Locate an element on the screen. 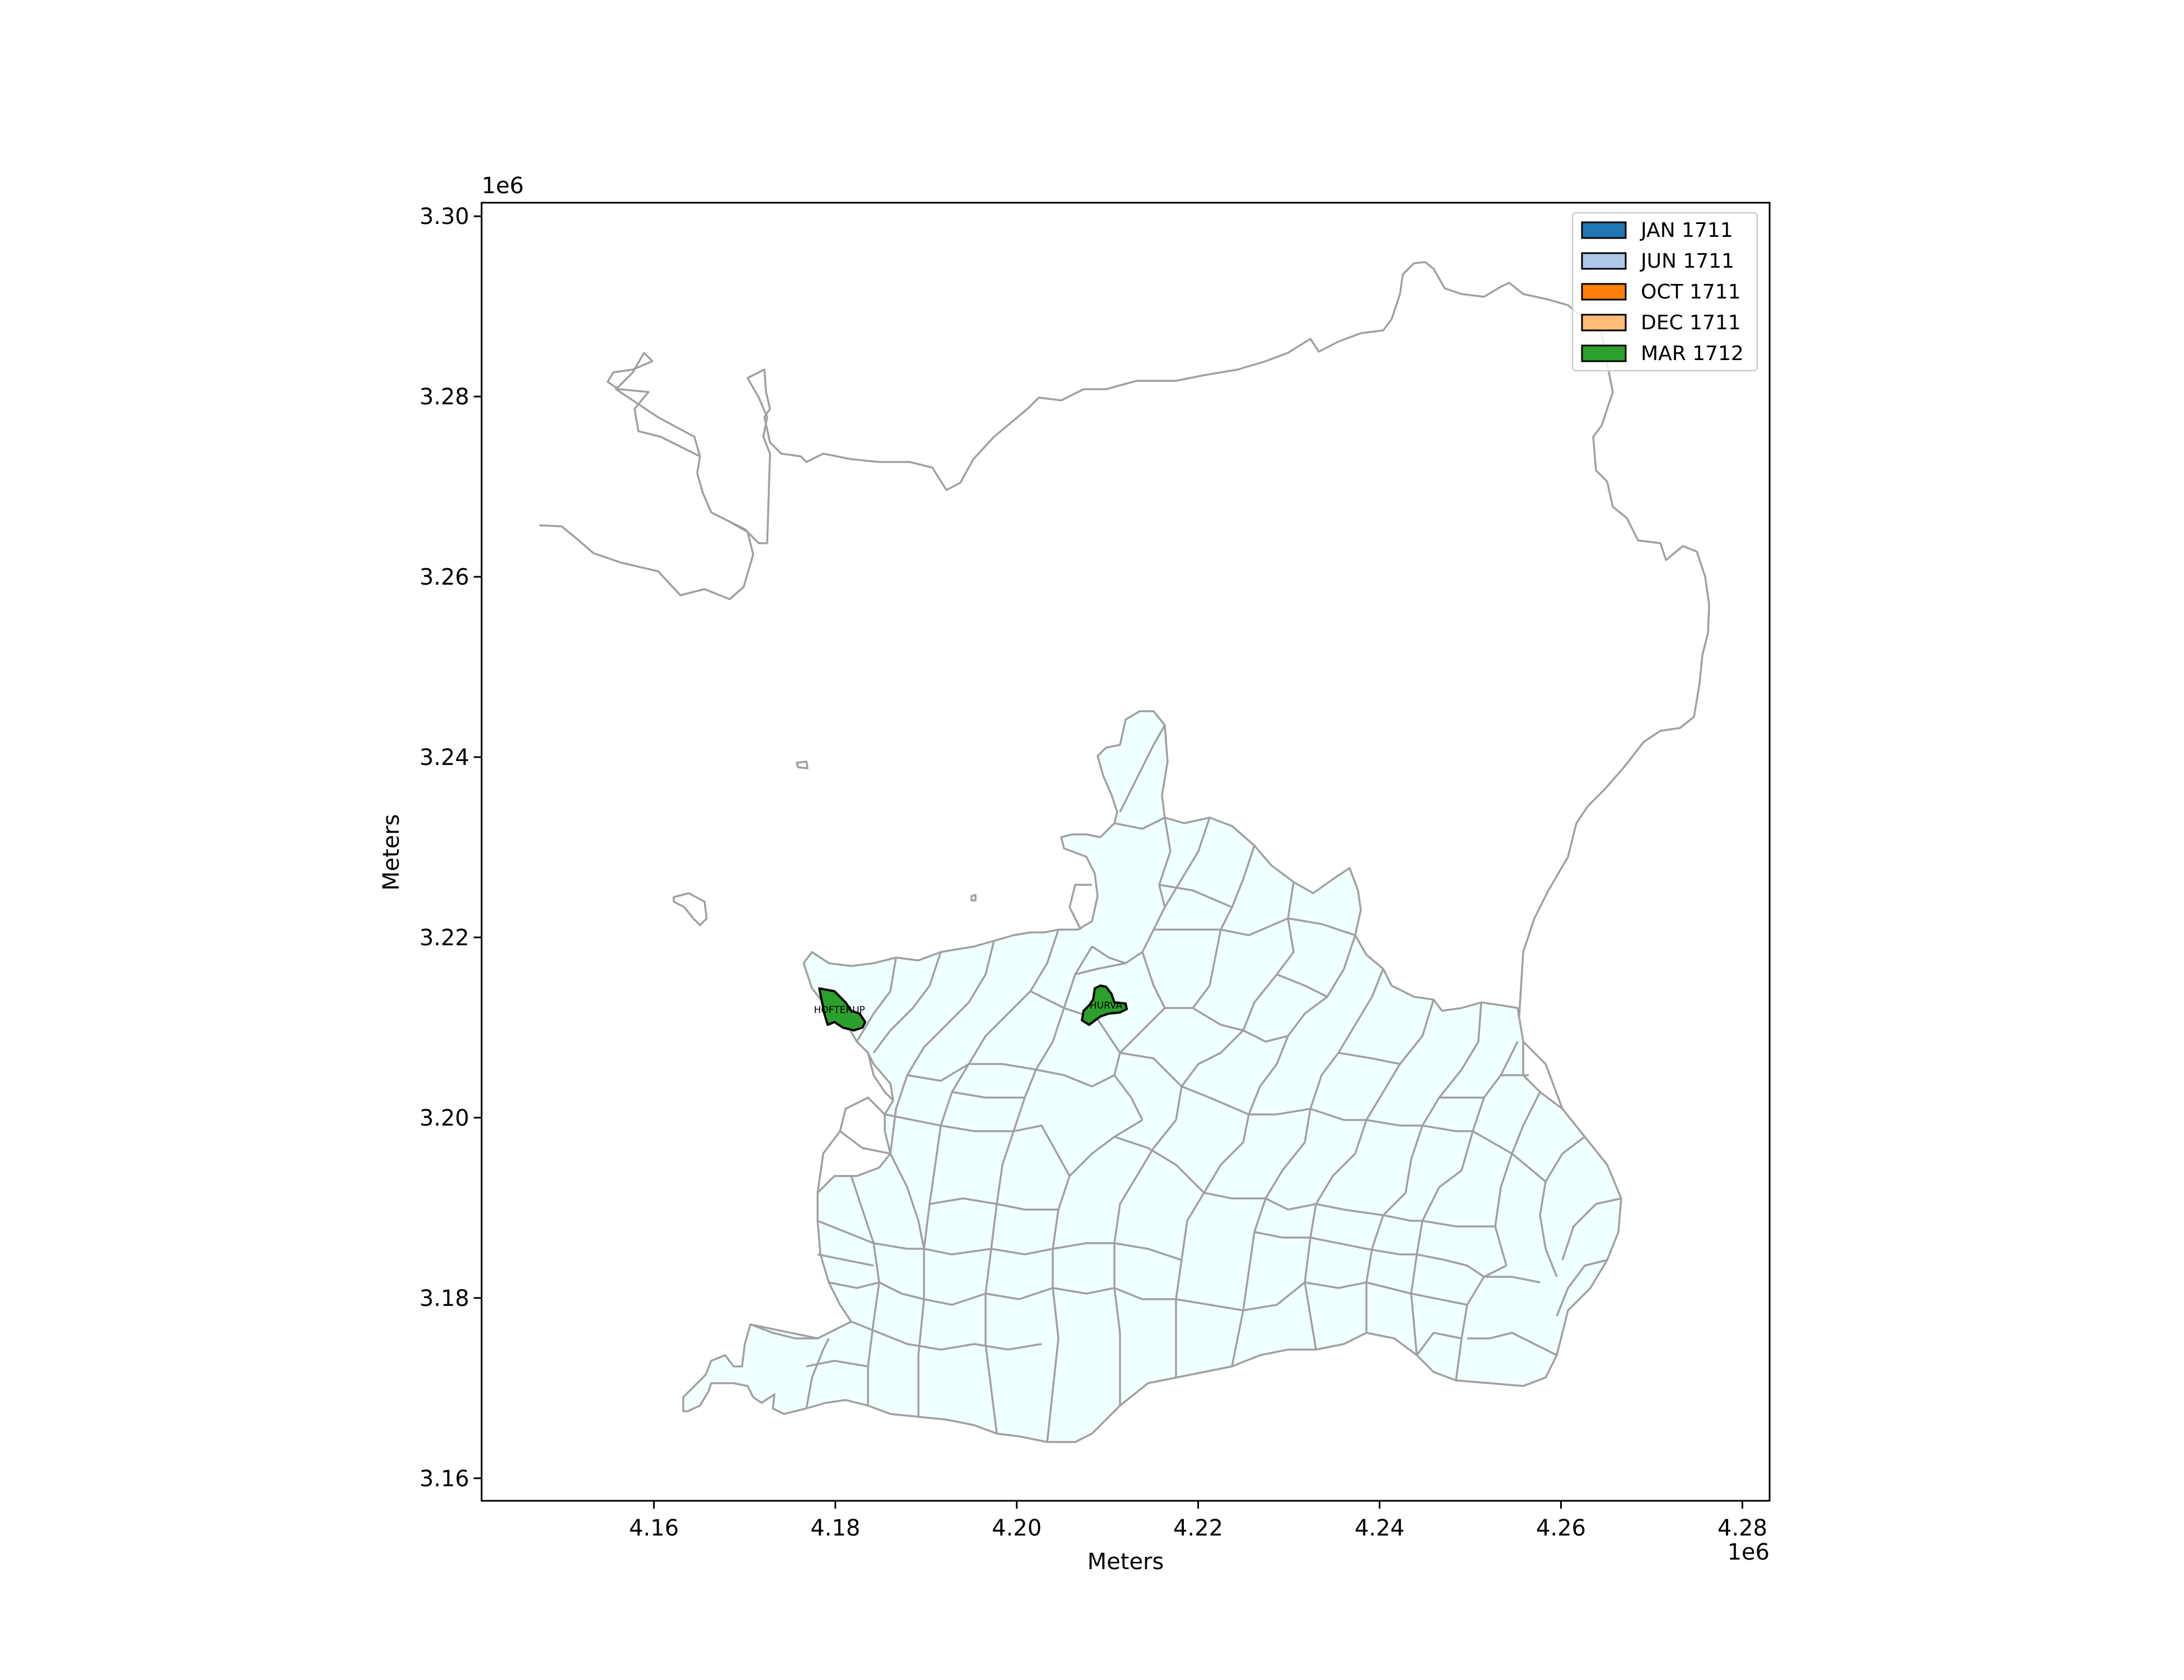 This screenshot has width=2184, height=1680. x-tick-label: 4.16 is located at coordinates (654, 1528).